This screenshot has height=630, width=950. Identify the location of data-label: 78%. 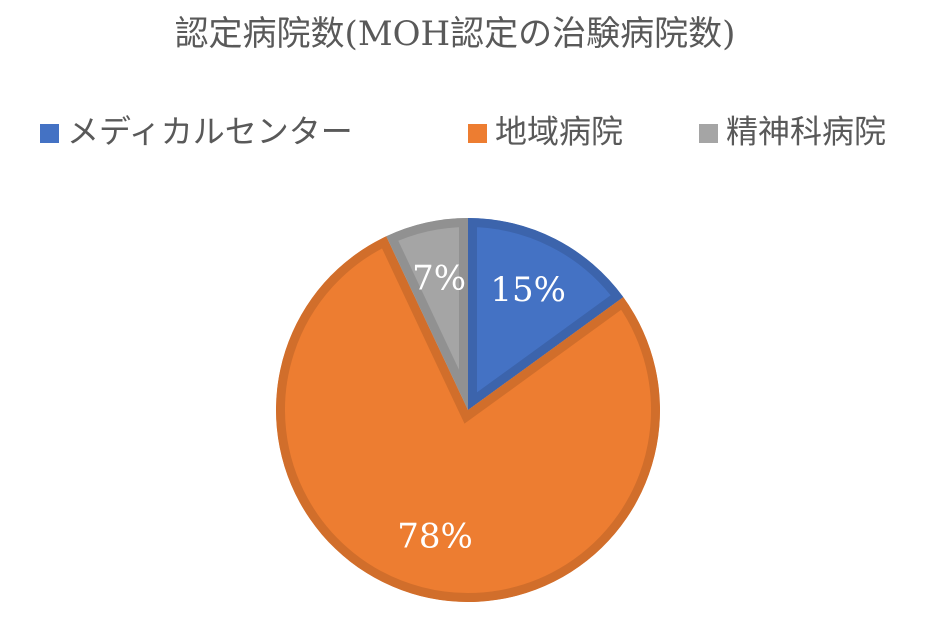
(435, 536).